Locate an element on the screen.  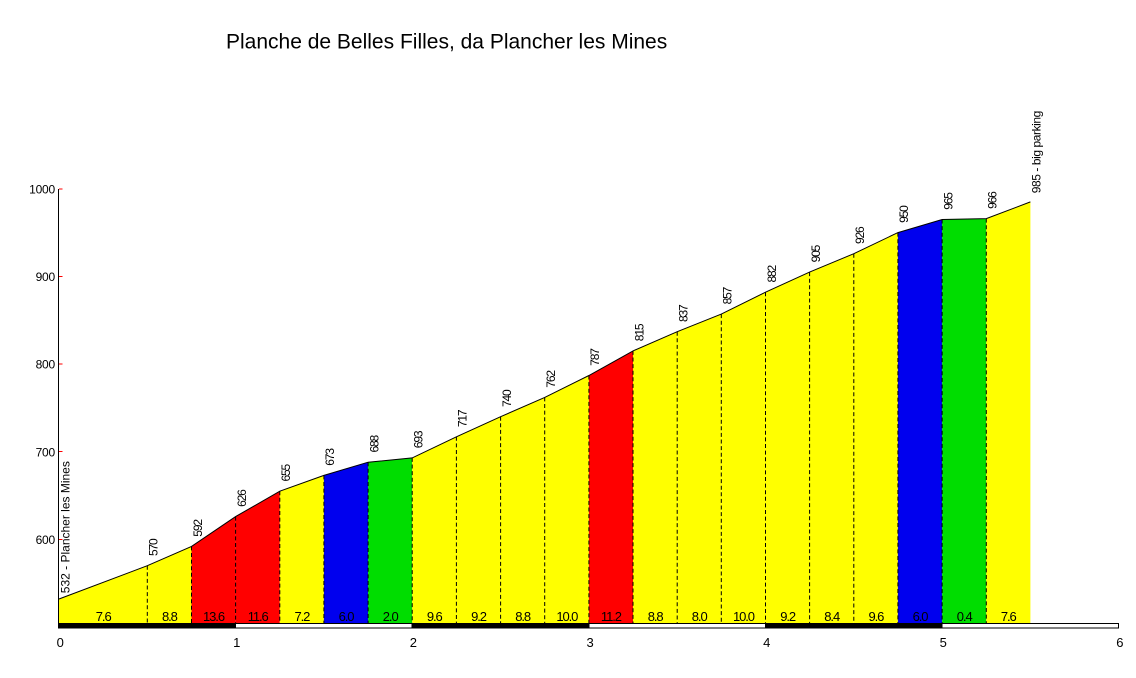
svg-text: 926 is located at coordinates (860, 235).